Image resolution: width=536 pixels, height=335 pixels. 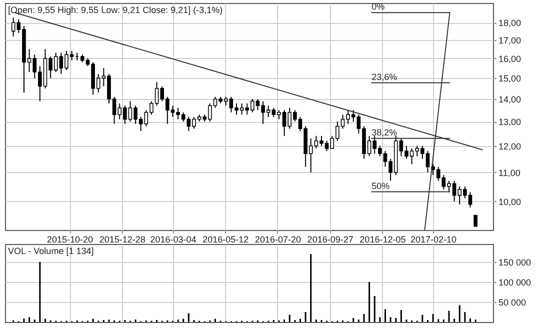 I want to click on annotation: 0%, so click(x=378, y=7).